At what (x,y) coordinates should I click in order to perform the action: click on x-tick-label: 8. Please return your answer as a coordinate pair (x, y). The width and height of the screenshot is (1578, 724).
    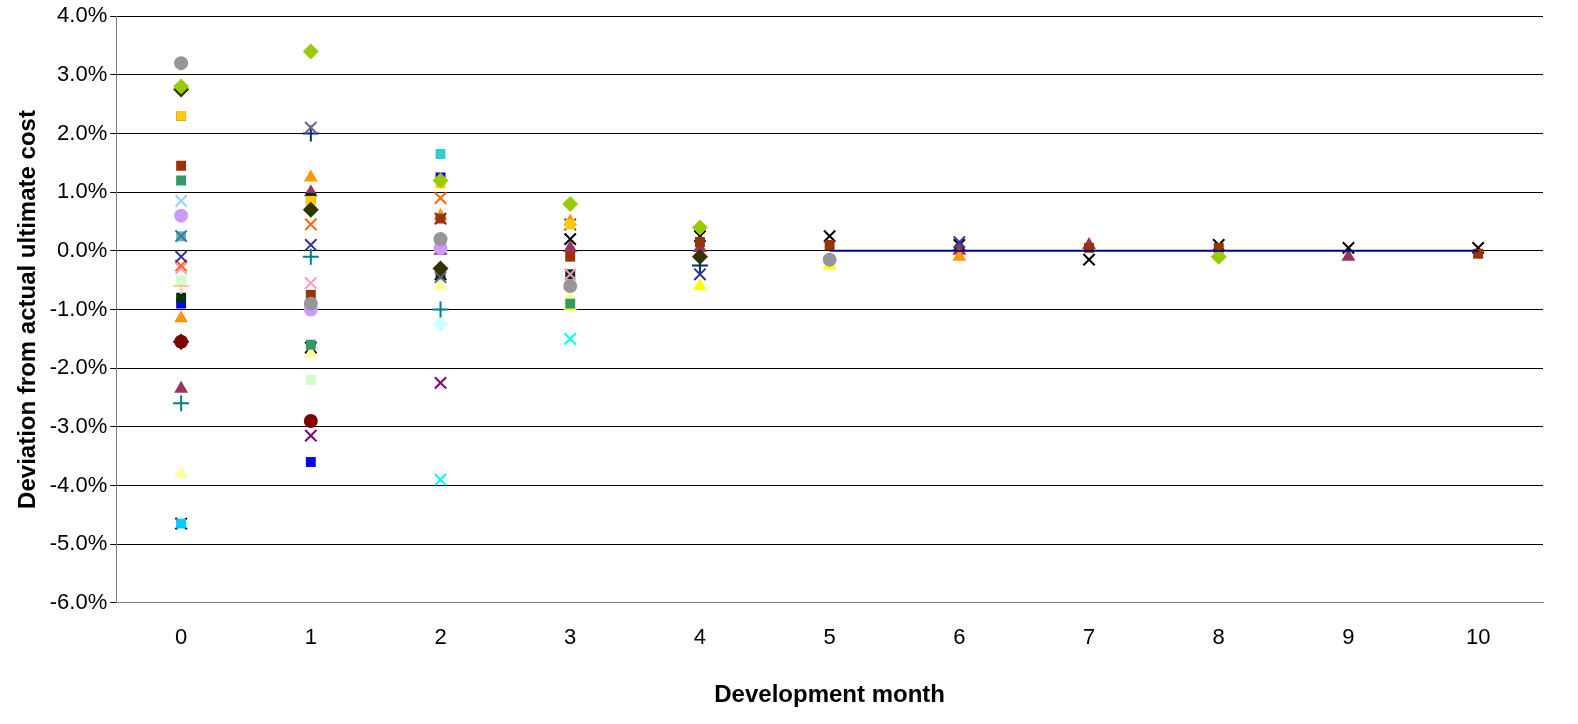
    Looking at the image, I should click on (1218, 637).